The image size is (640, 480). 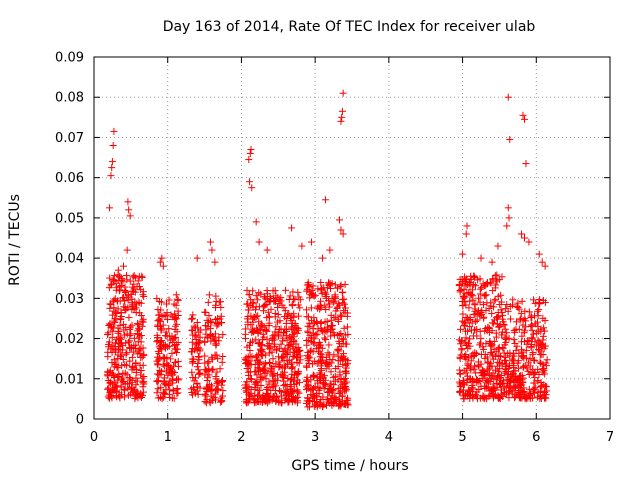 I want to click on x-tick-label: 5, so click(x=462, y=437).